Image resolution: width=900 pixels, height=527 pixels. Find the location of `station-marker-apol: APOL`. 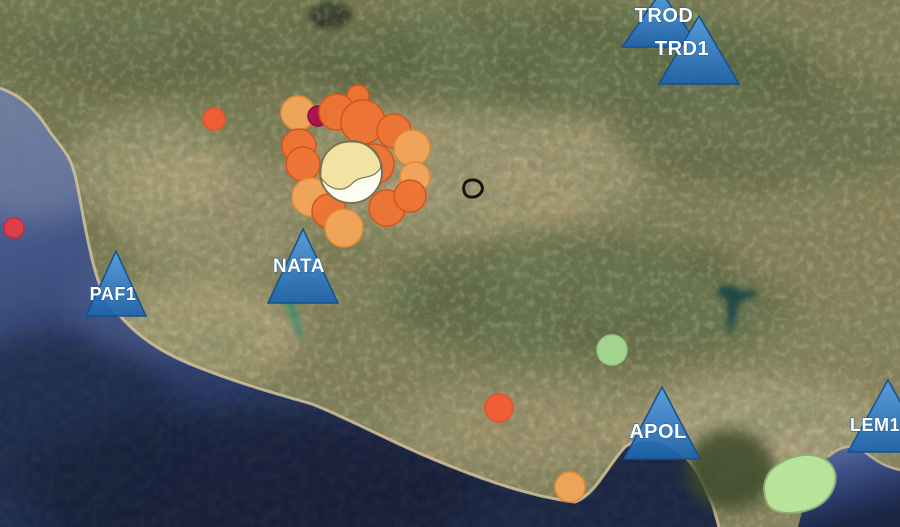

station-marker-apol: APOL is located at coordinates (662, 422).